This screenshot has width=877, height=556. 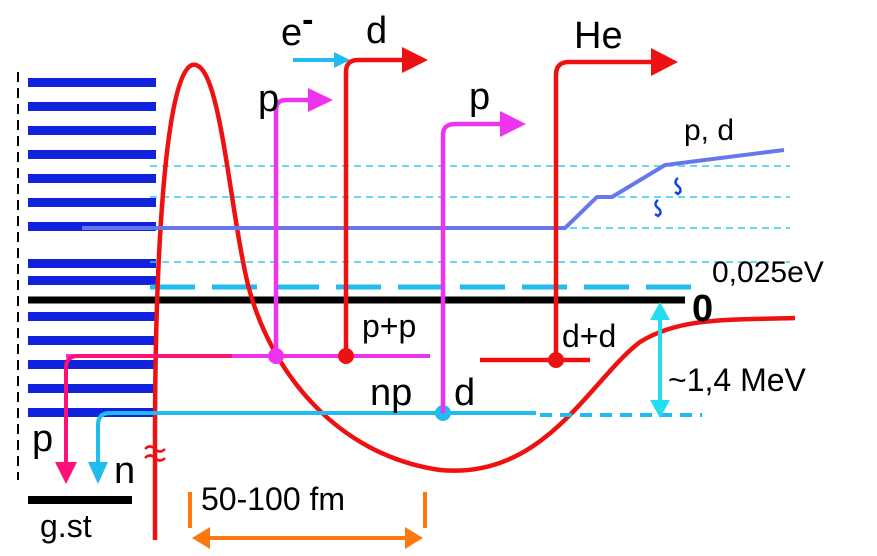 What do you see at coordinates (346, 356) in the screenshot?
I see `pp-marker-red` at bounding box center [346, 356].